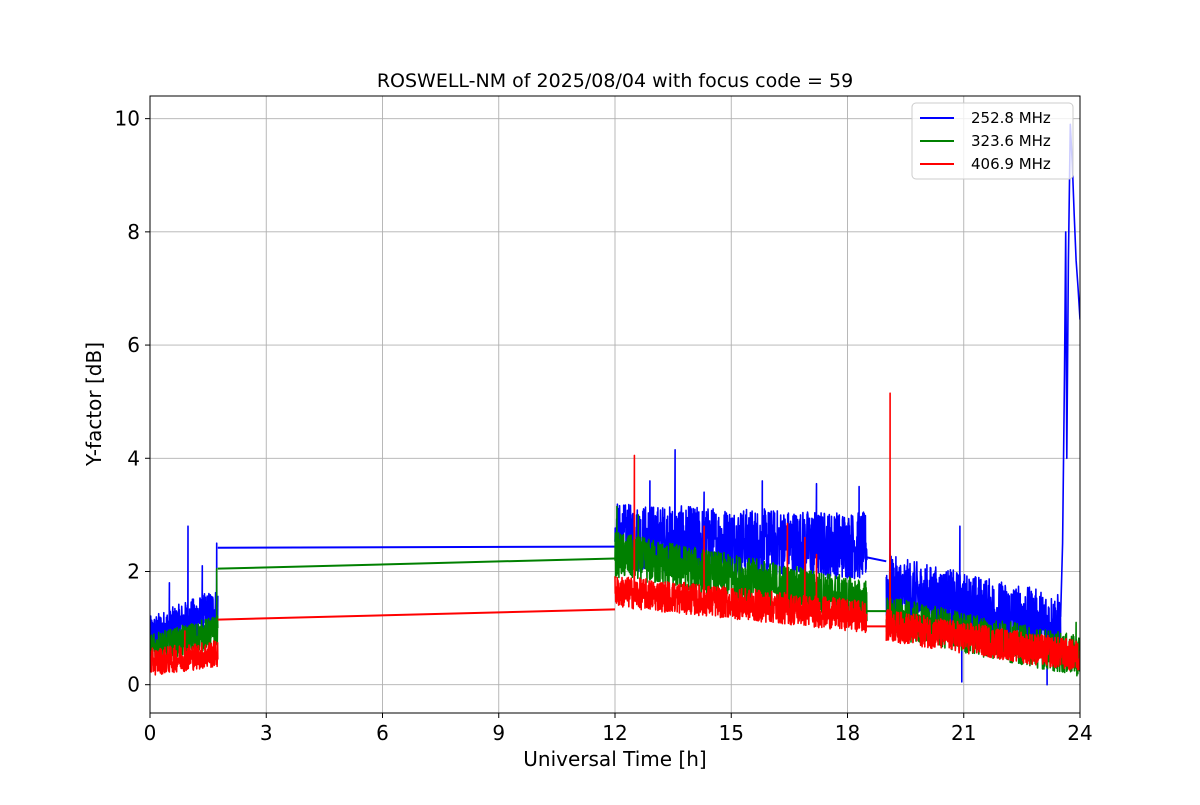  I want to click on x-tick-label: 0, so click(150, 733).